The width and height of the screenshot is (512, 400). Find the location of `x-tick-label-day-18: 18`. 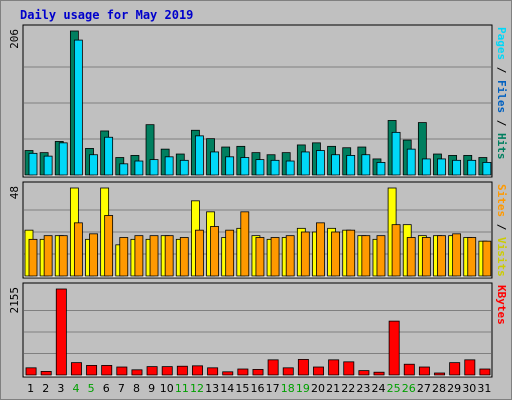

x-tick-label-day-18: 18 is located at coordinates (288, 388).